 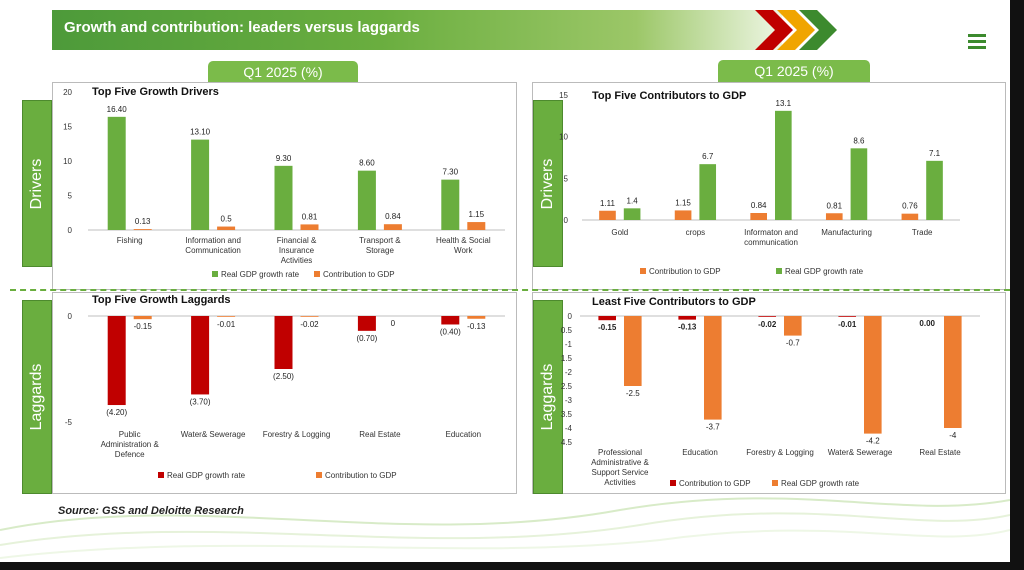 What do you see at coordinates (283, 72) in the screenshot?
I see `left-period-tab: Q1 2025 (%)` at bounding box center [283, 72].